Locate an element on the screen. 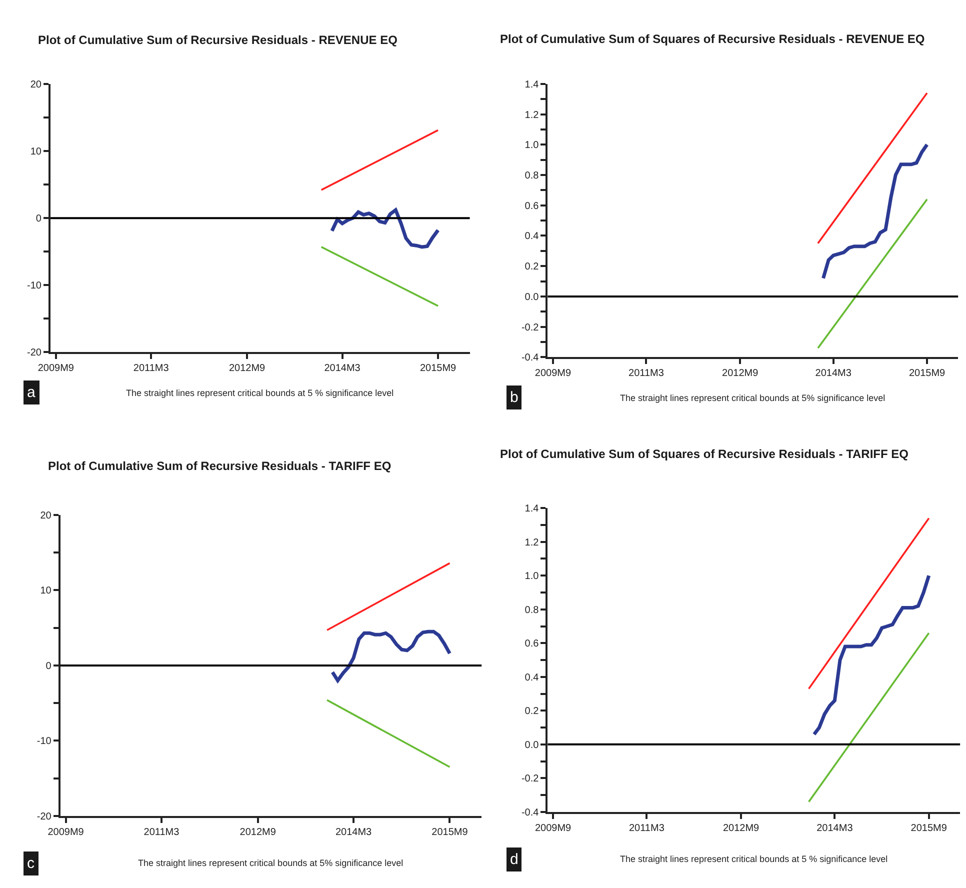  chart-title: Plot of Cumulative Sum of Recursive Residuals - TARIFF EQ is located at coordinates (220, 466).